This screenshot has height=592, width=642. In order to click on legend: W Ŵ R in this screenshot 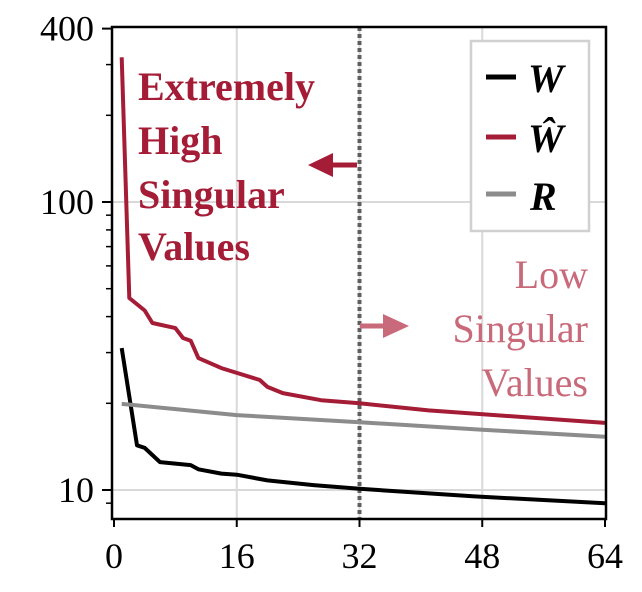, I will do `click(530, 136)`.